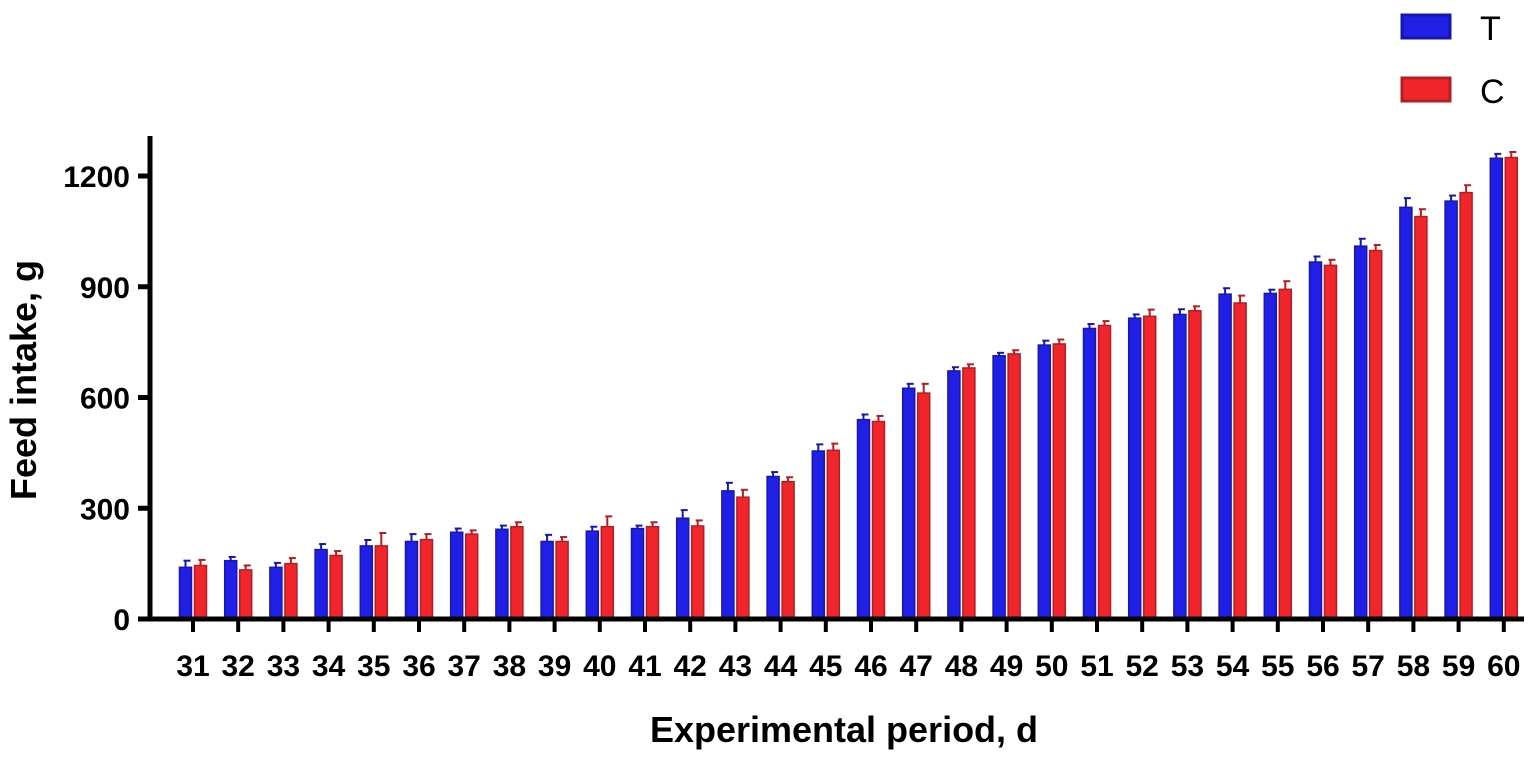  Describe the element at coordinates (735, 666) in the screenshot. I see `x-tick-label-43: 43` at that location.